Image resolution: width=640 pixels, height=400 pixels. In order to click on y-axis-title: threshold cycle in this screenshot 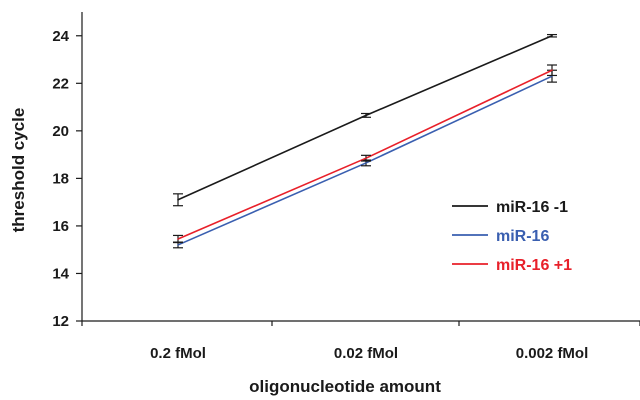, I will do `click(18, 170)`.